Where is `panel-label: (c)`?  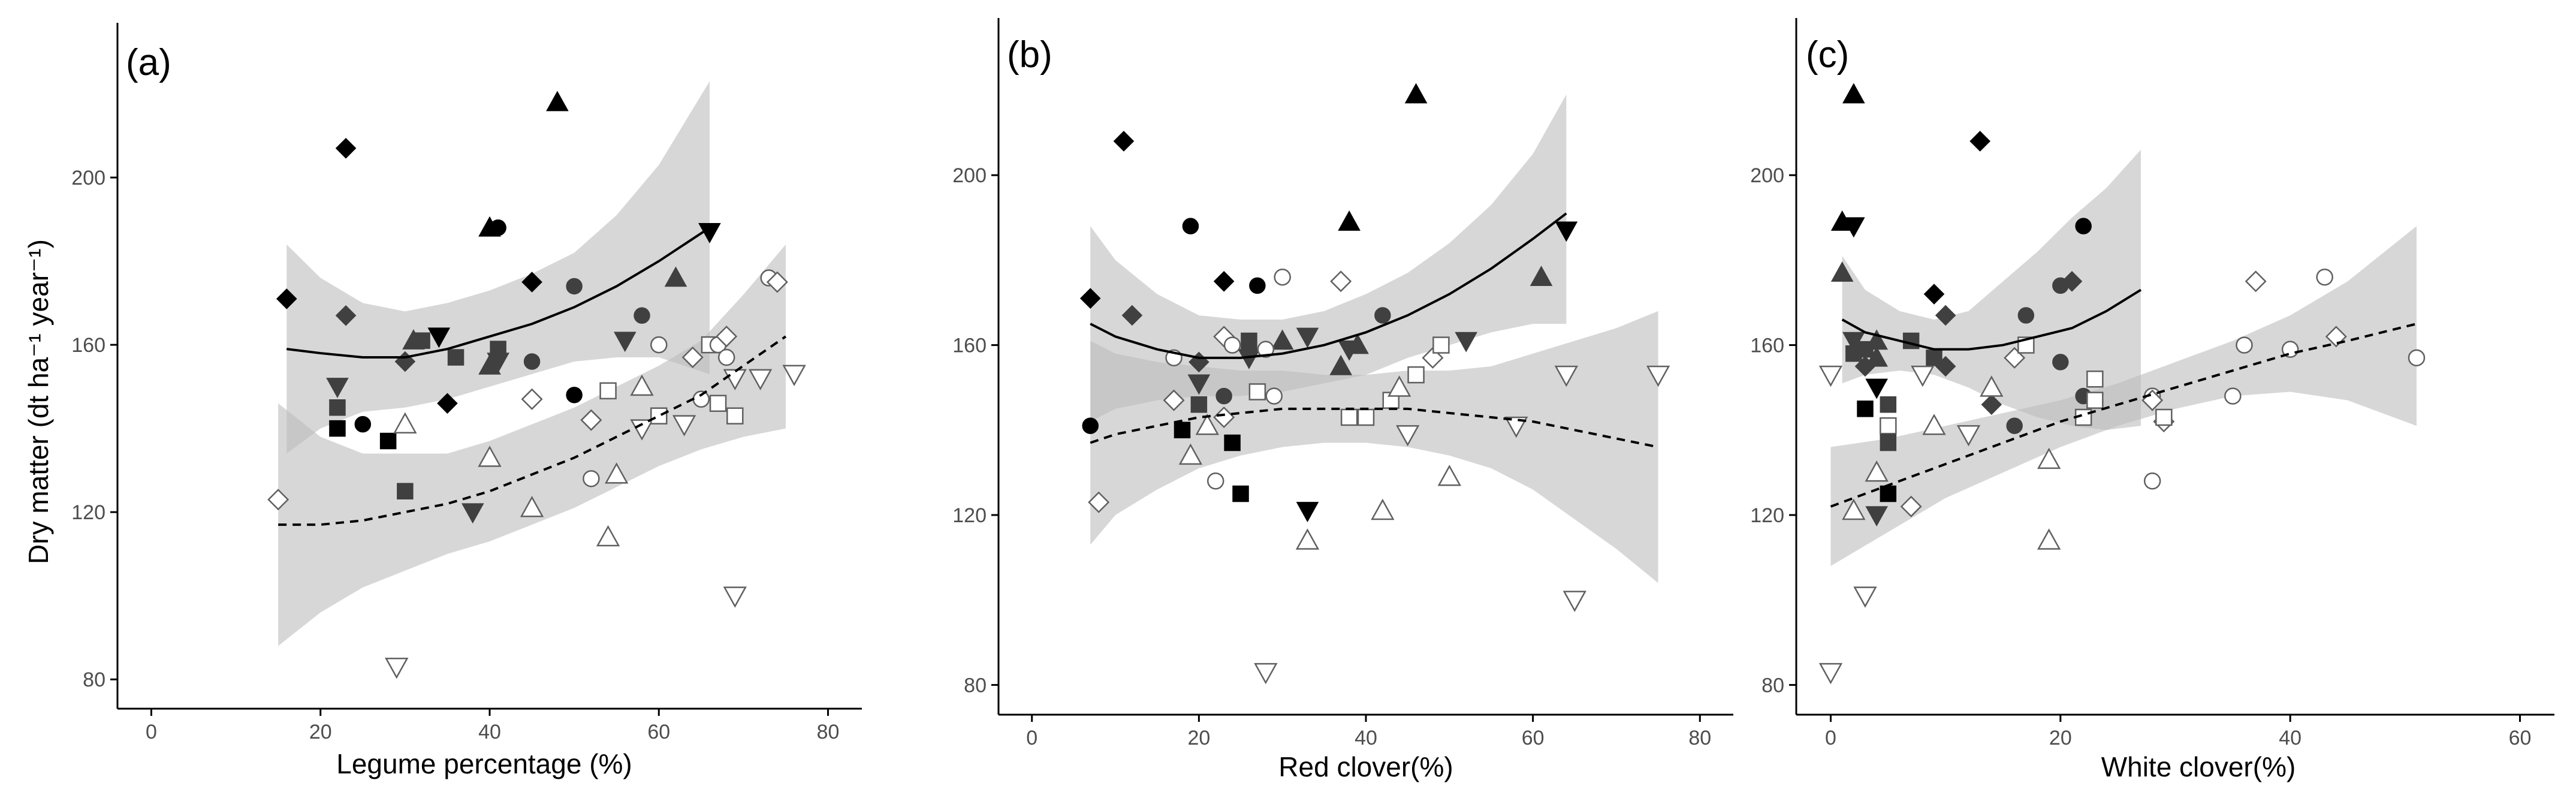 panel-label: (c) is located at coordinates (1828, 55).